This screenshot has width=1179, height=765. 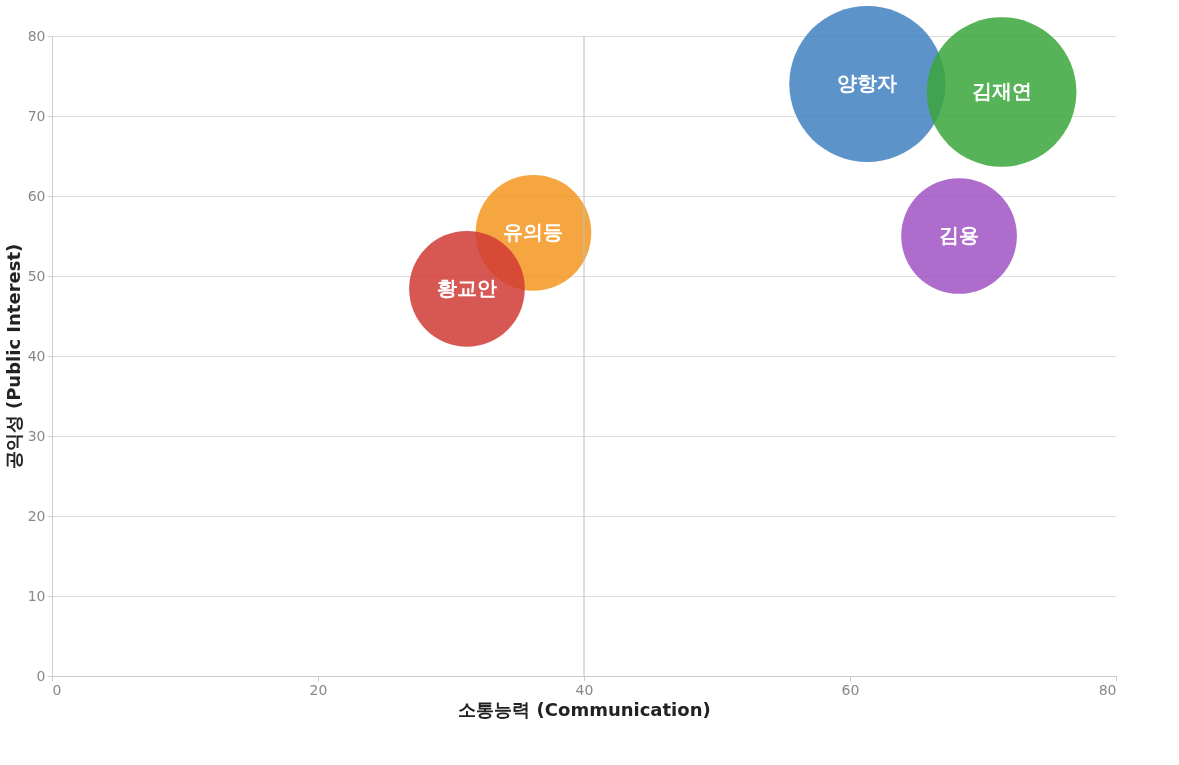 I want to click on y-tick-label: 30, so click(x=36, y=435).